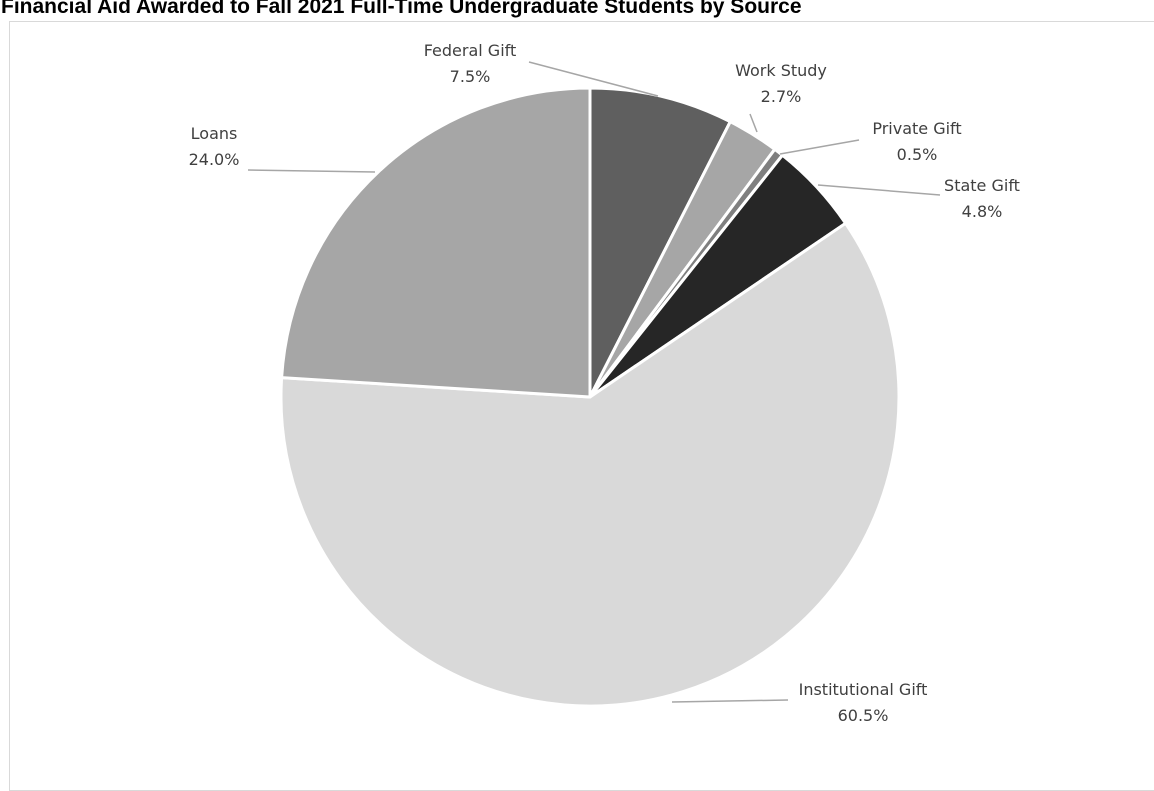 This screenshot has width=1154, height=791. I want to click on data-label-value-institutional-gift: 60.5%, so click(863, 715).